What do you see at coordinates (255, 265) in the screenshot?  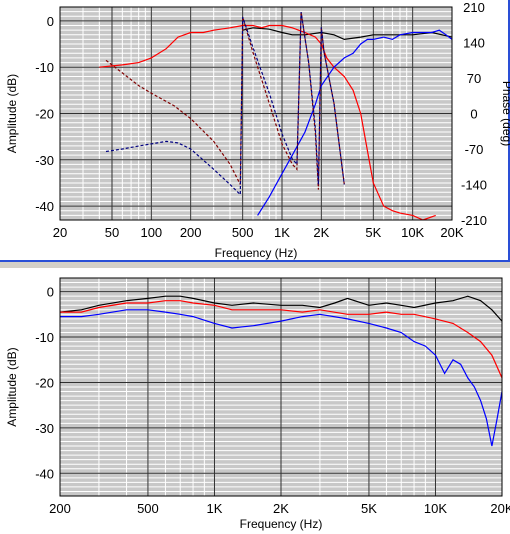 I see `chart-divider` at bounding box center [255, 265].